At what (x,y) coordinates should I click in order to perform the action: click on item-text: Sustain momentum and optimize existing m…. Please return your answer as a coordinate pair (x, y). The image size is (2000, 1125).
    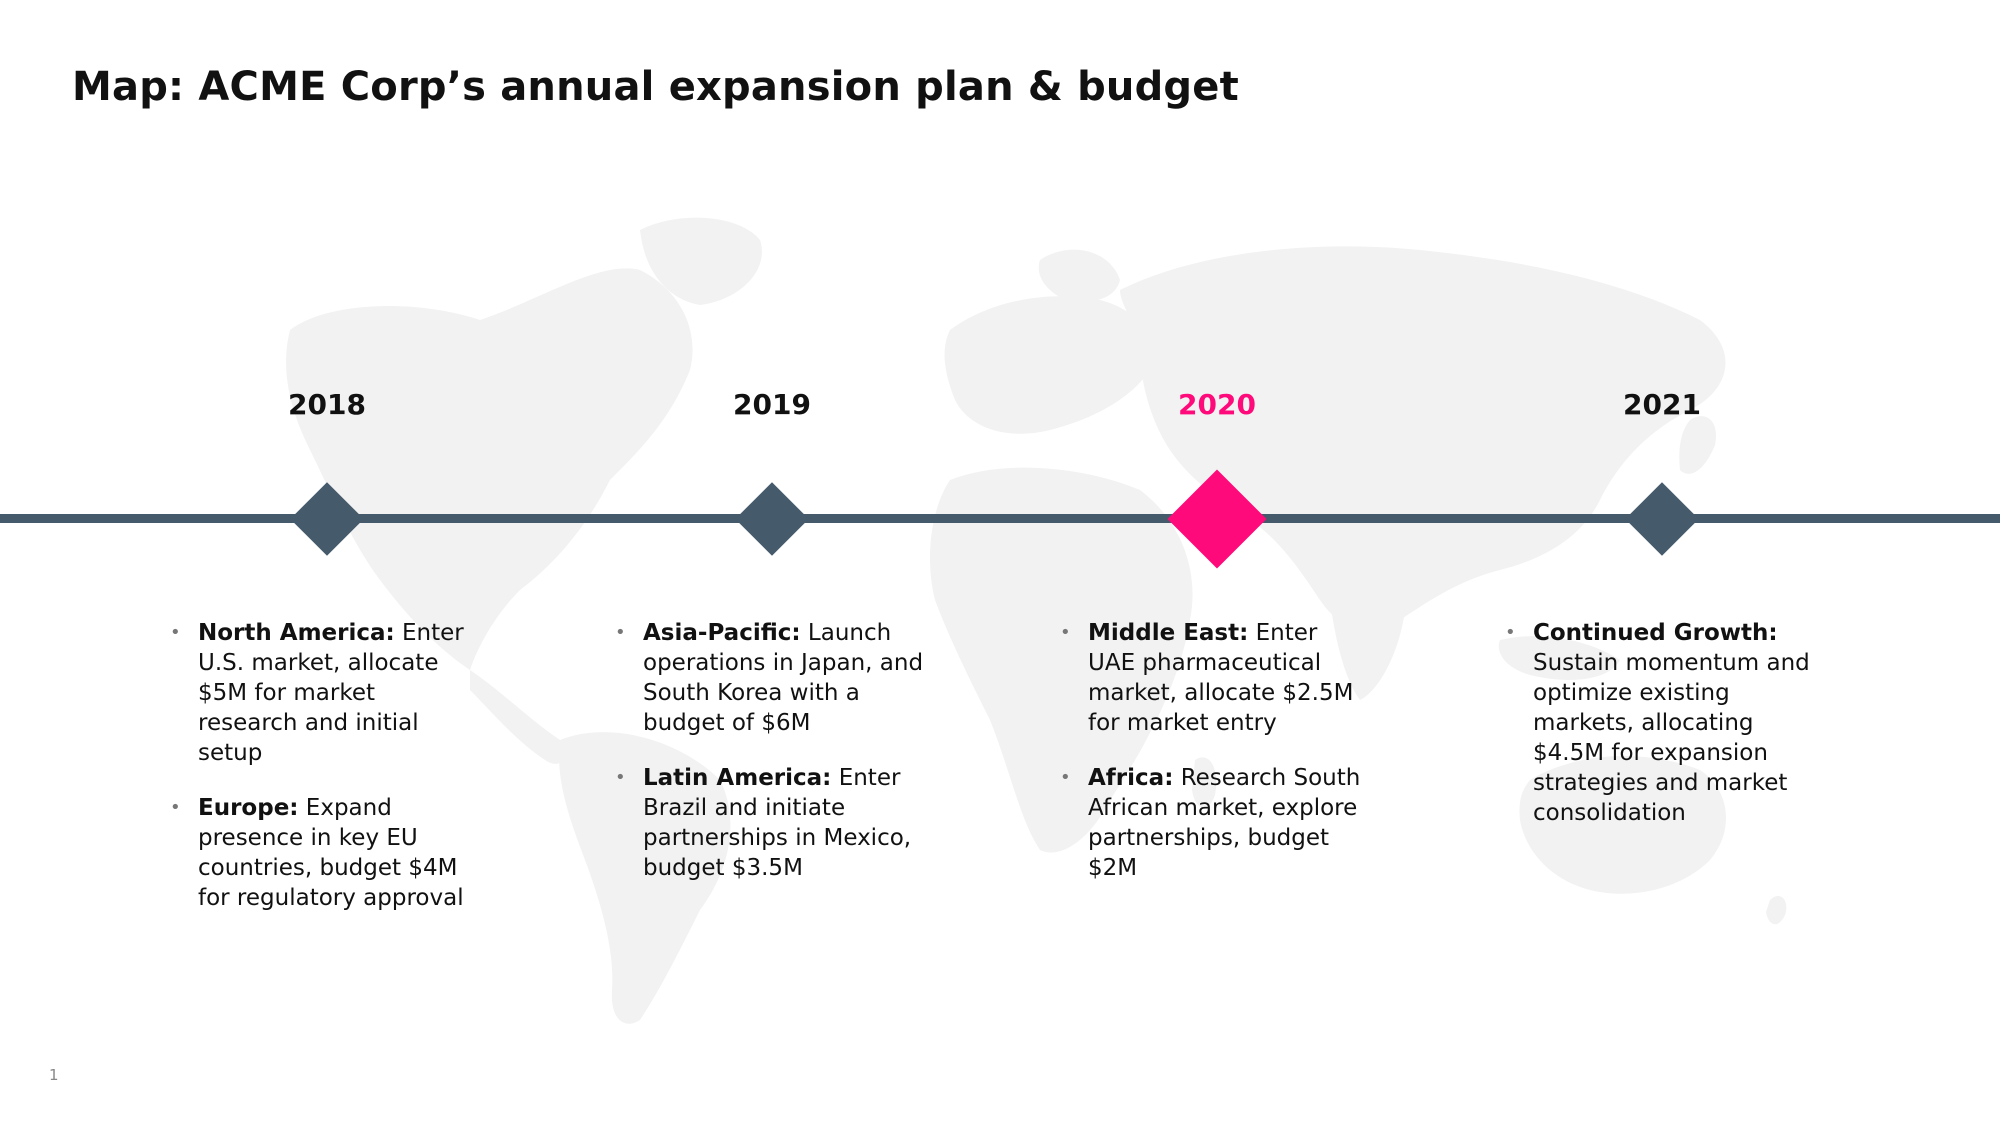
    Looking at the image, I should click on (1671, 738).